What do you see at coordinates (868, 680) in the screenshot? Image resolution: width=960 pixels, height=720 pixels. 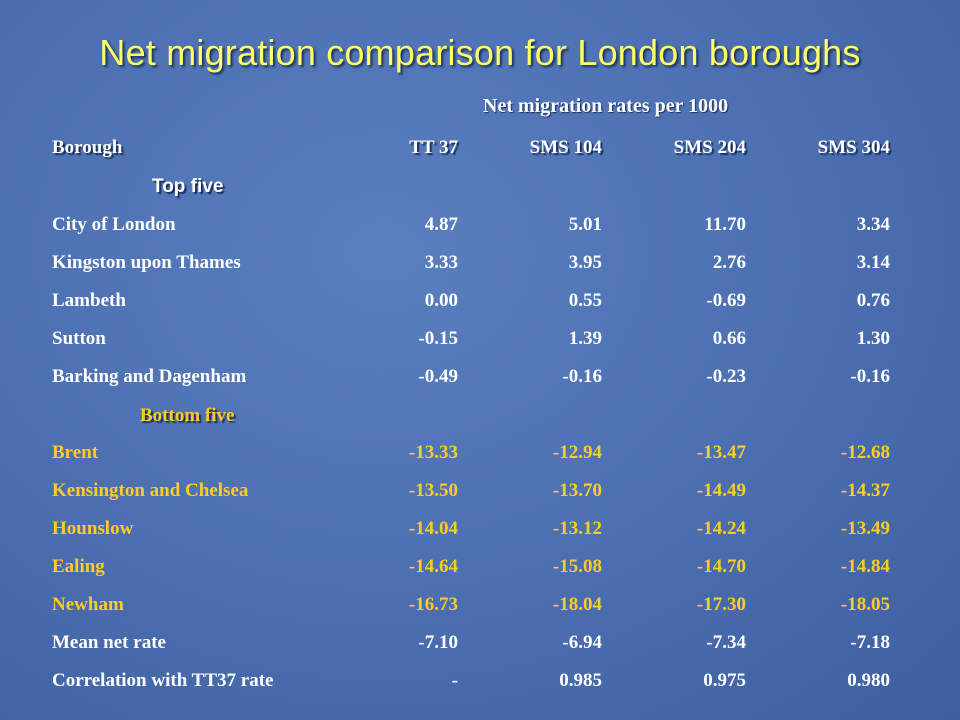 I see `table-cell: 0.980` at bounding box center [868, 680].